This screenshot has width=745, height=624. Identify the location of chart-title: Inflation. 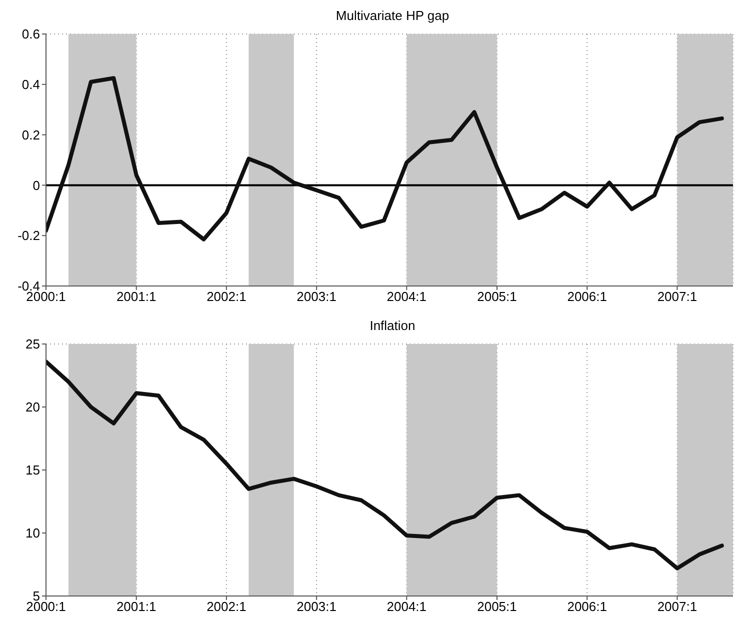
(392, 326).